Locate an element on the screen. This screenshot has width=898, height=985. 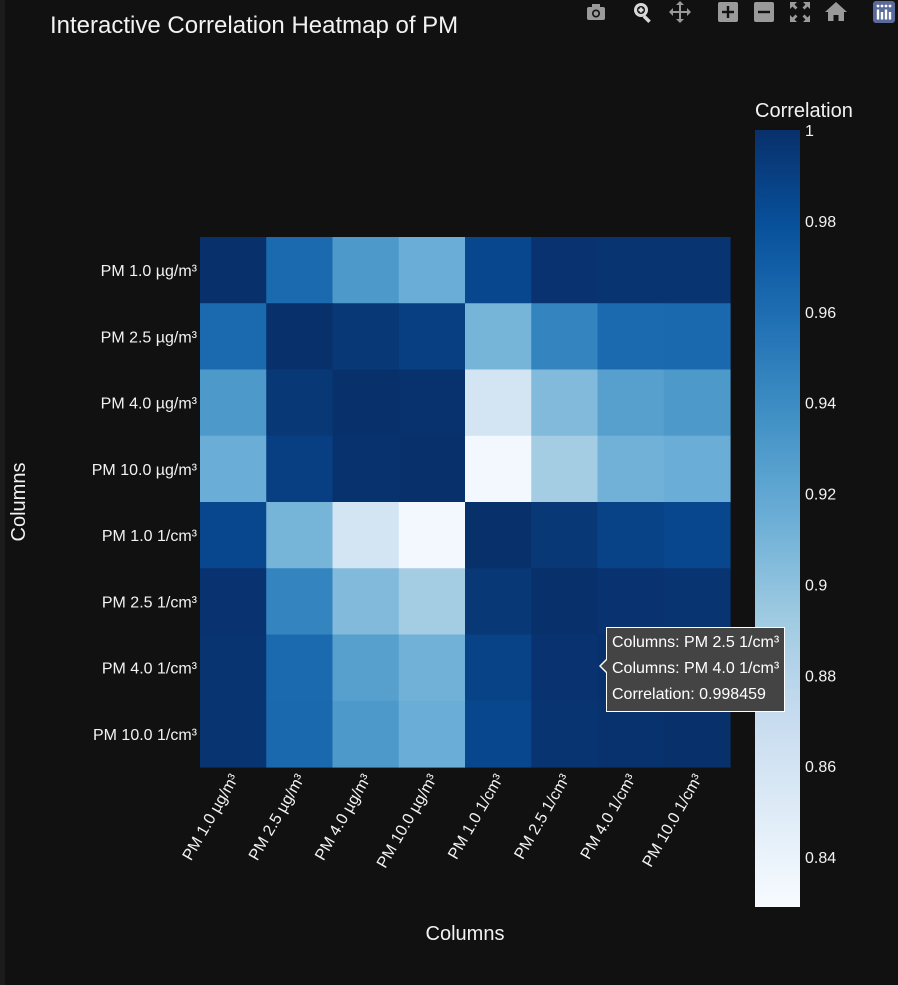
y-tick-label: PM 10.0 µg/m³ is located at coordinates (145, 470).